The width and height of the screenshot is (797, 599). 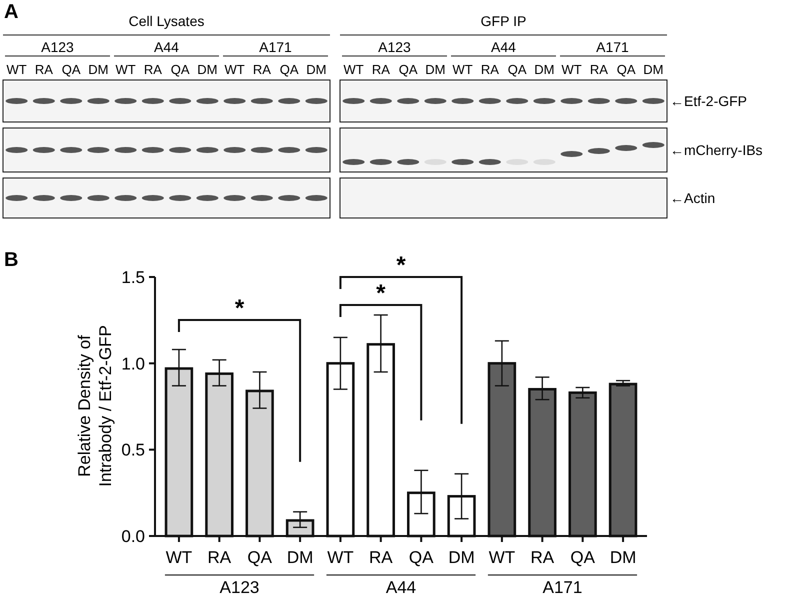 What do you see at coordinates (709, 101) in the screenshot?
I see `text: ←Etf-2-GFP` at bounding box center [709, 101].